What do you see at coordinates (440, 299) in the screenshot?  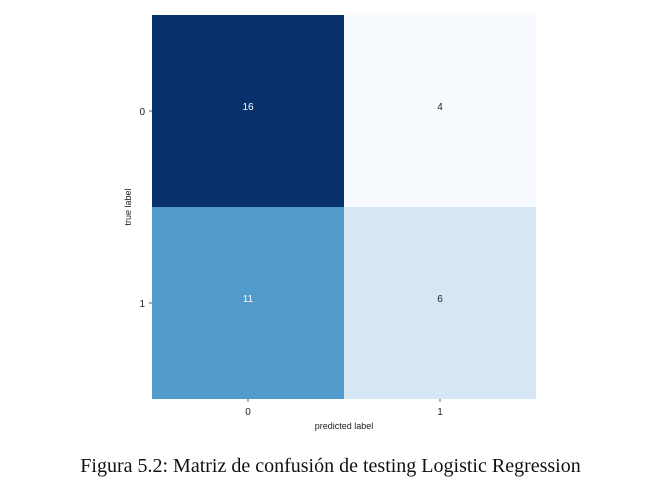 I see `cell-value-label: 6` at bounding box center [440, 299].